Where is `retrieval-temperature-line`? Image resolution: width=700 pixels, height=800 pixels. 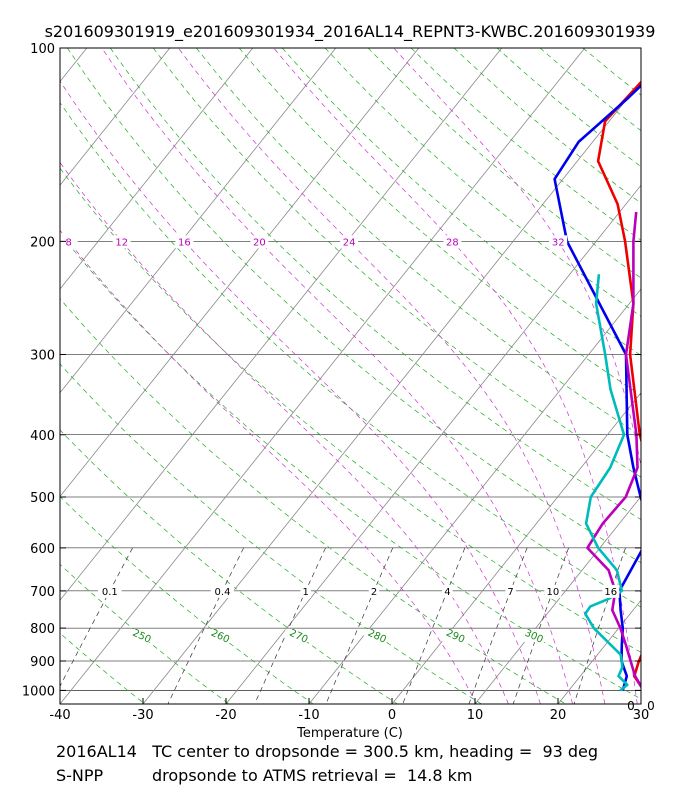 retrieval-temperature-line is located at coordinates (613, 450).